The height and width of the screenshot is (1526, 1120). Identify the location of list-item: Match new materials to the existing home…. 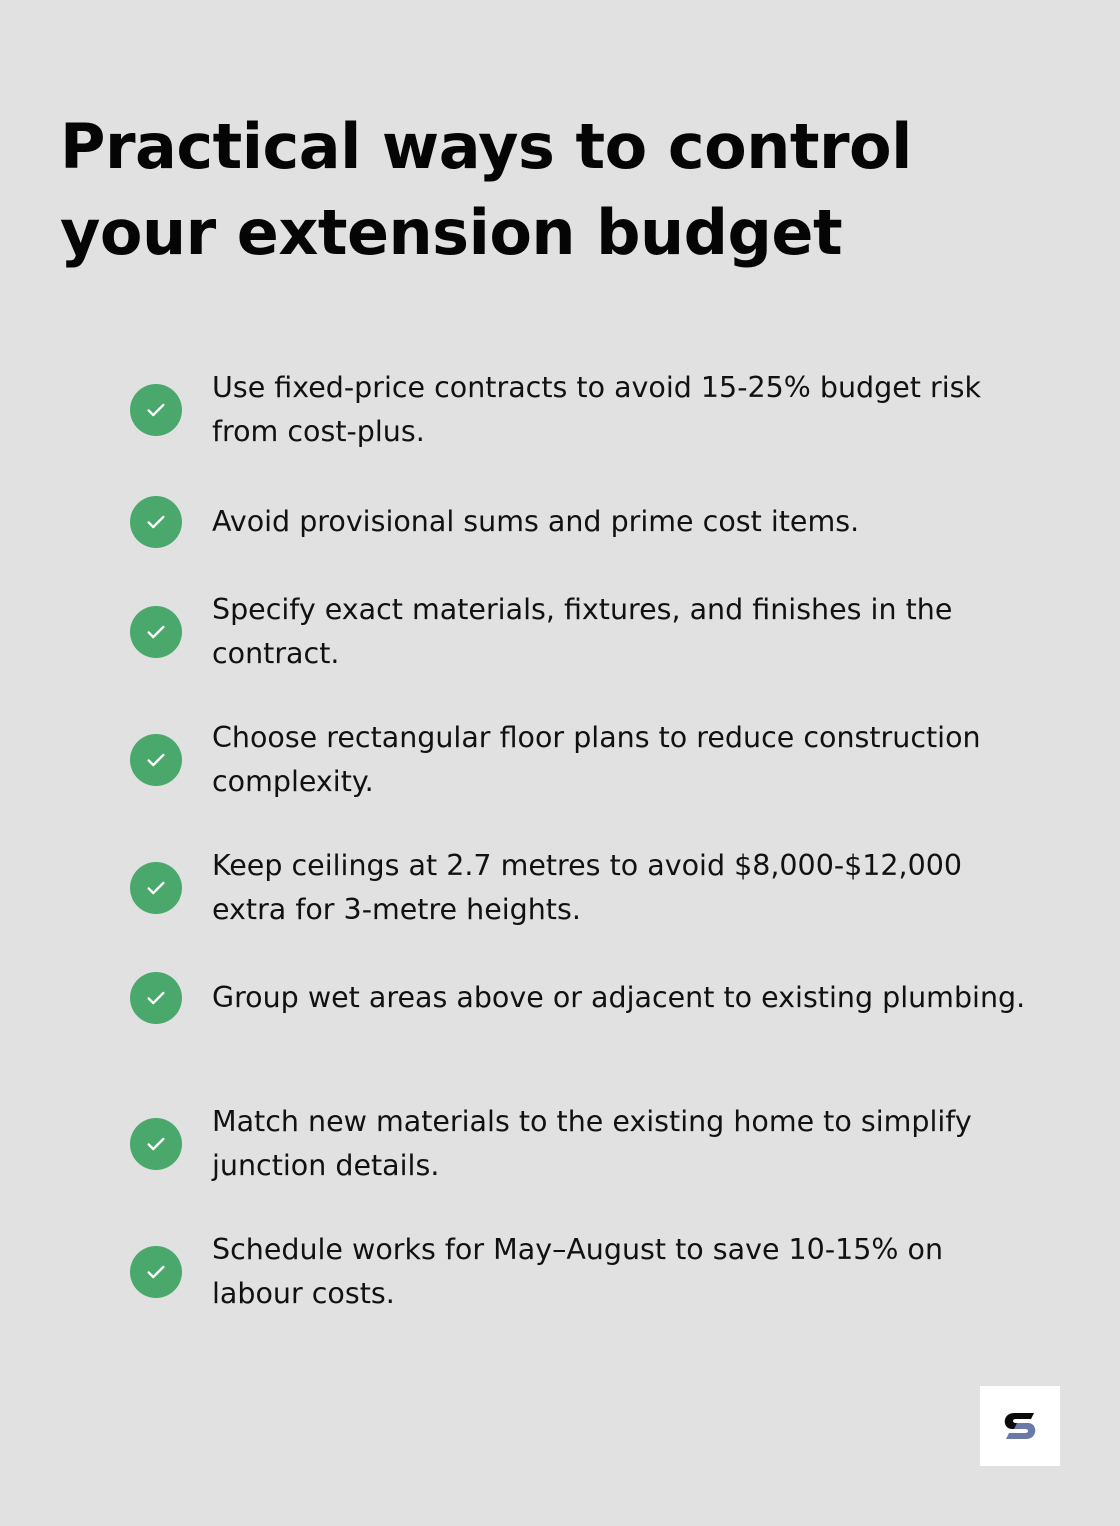
(586, 1144).